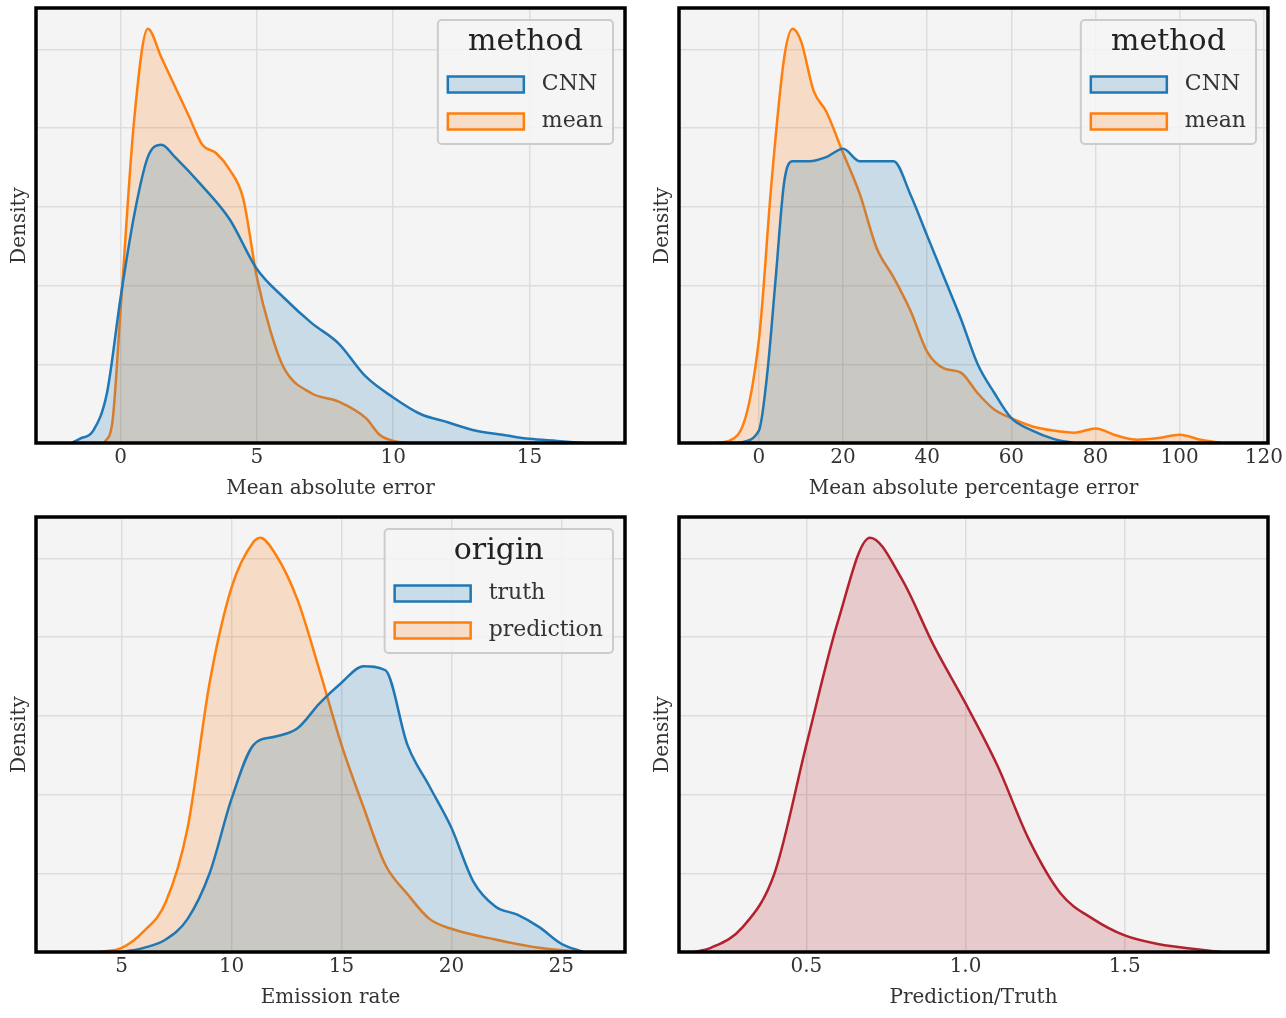  I want to click on x-axis-title: Mean absolute error, so click(331, 487).